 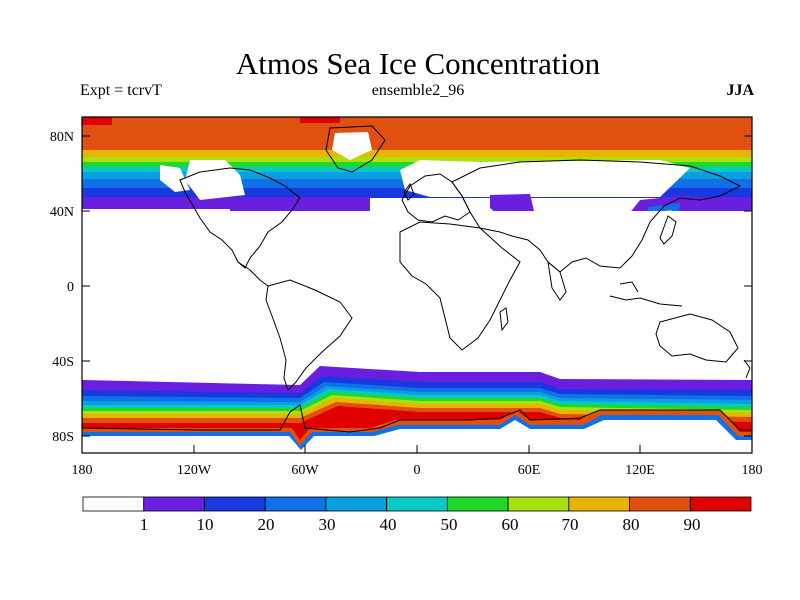 I want to click on australia-outline, so click(x=697, y=338).